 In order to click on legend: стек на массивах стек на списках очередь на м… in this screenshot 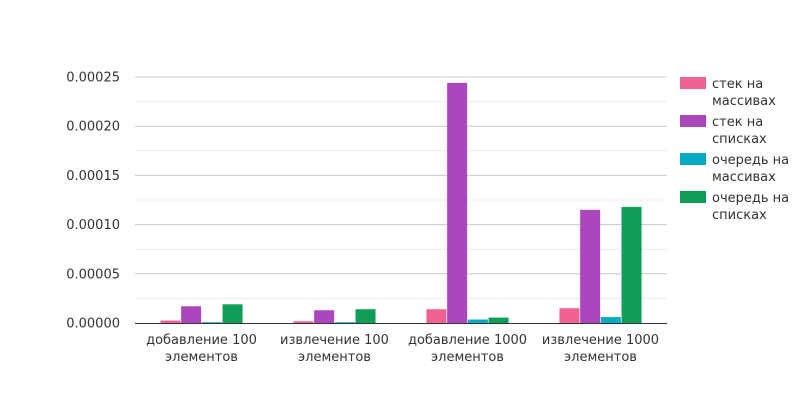, I will do `click(734, 150)`.